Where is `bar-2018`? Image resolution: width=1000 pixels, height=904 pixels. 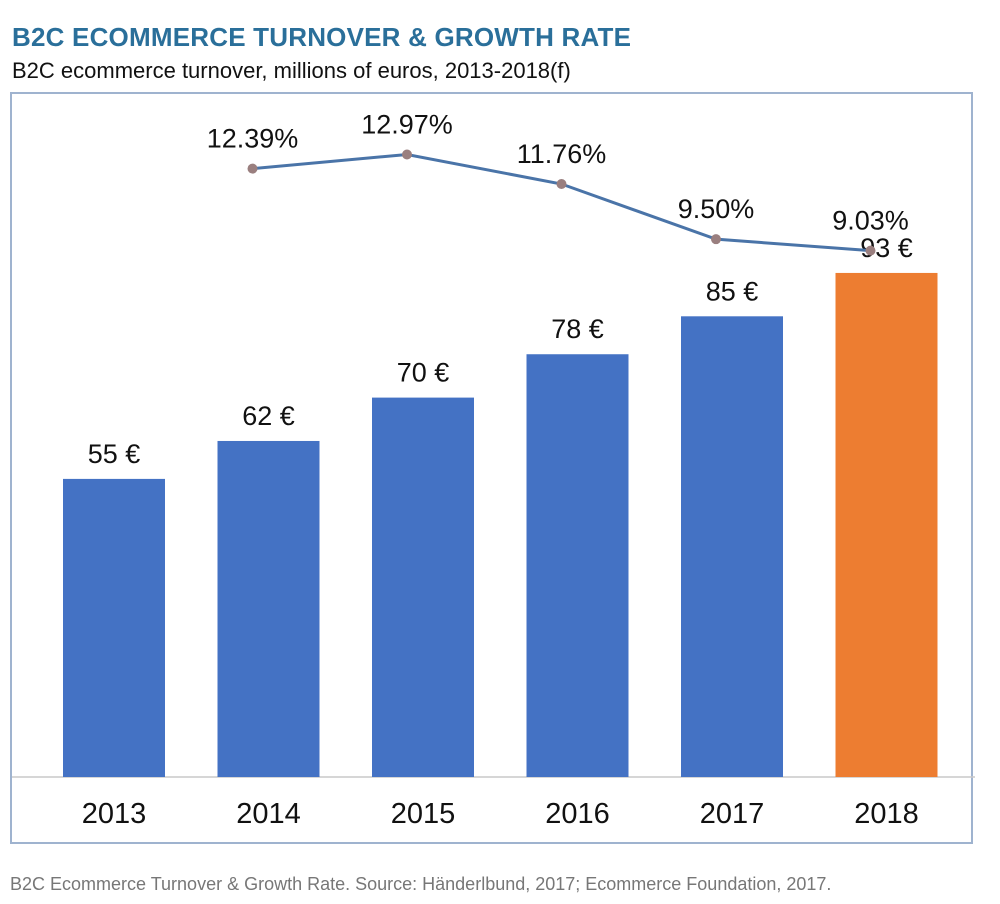
bar-2018 is located at coordinates (886, 524).